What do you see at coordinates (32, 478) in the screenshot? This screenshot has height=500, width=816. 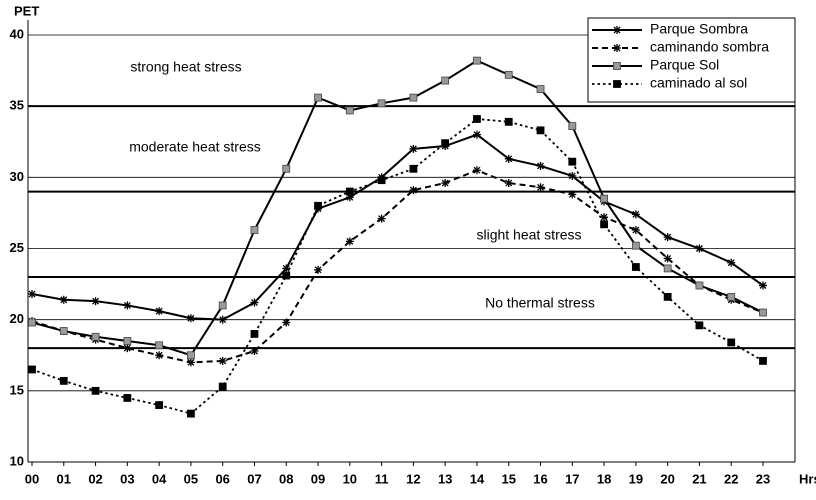 I see `x-tick-label: 00` at bounding box center [32, 478].